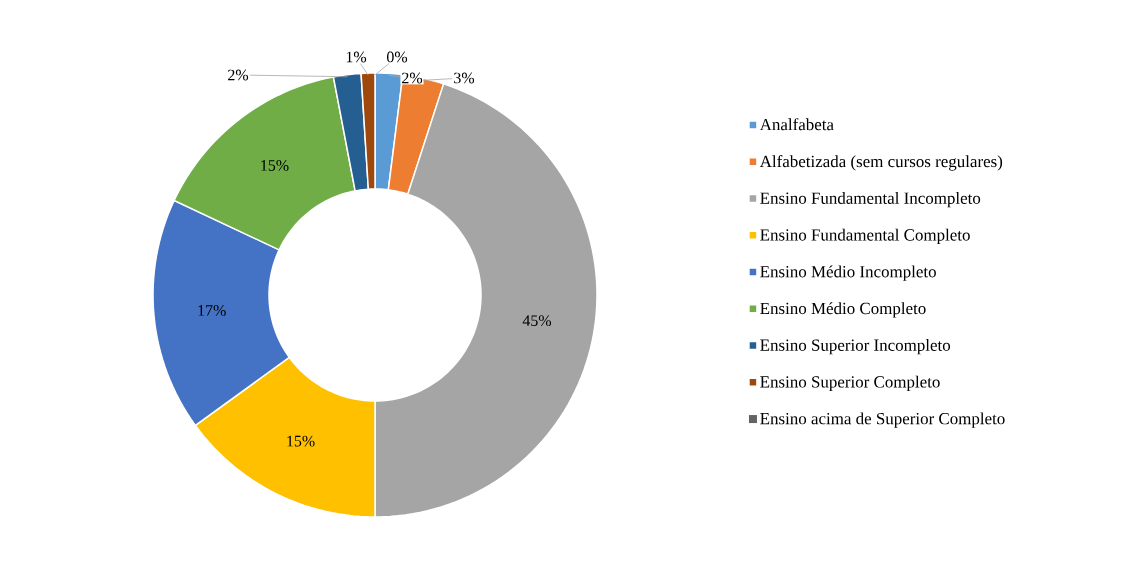  Describe the element at coordinates (356, 57) in the screenshot. I see `data-label: 1%` at that location.